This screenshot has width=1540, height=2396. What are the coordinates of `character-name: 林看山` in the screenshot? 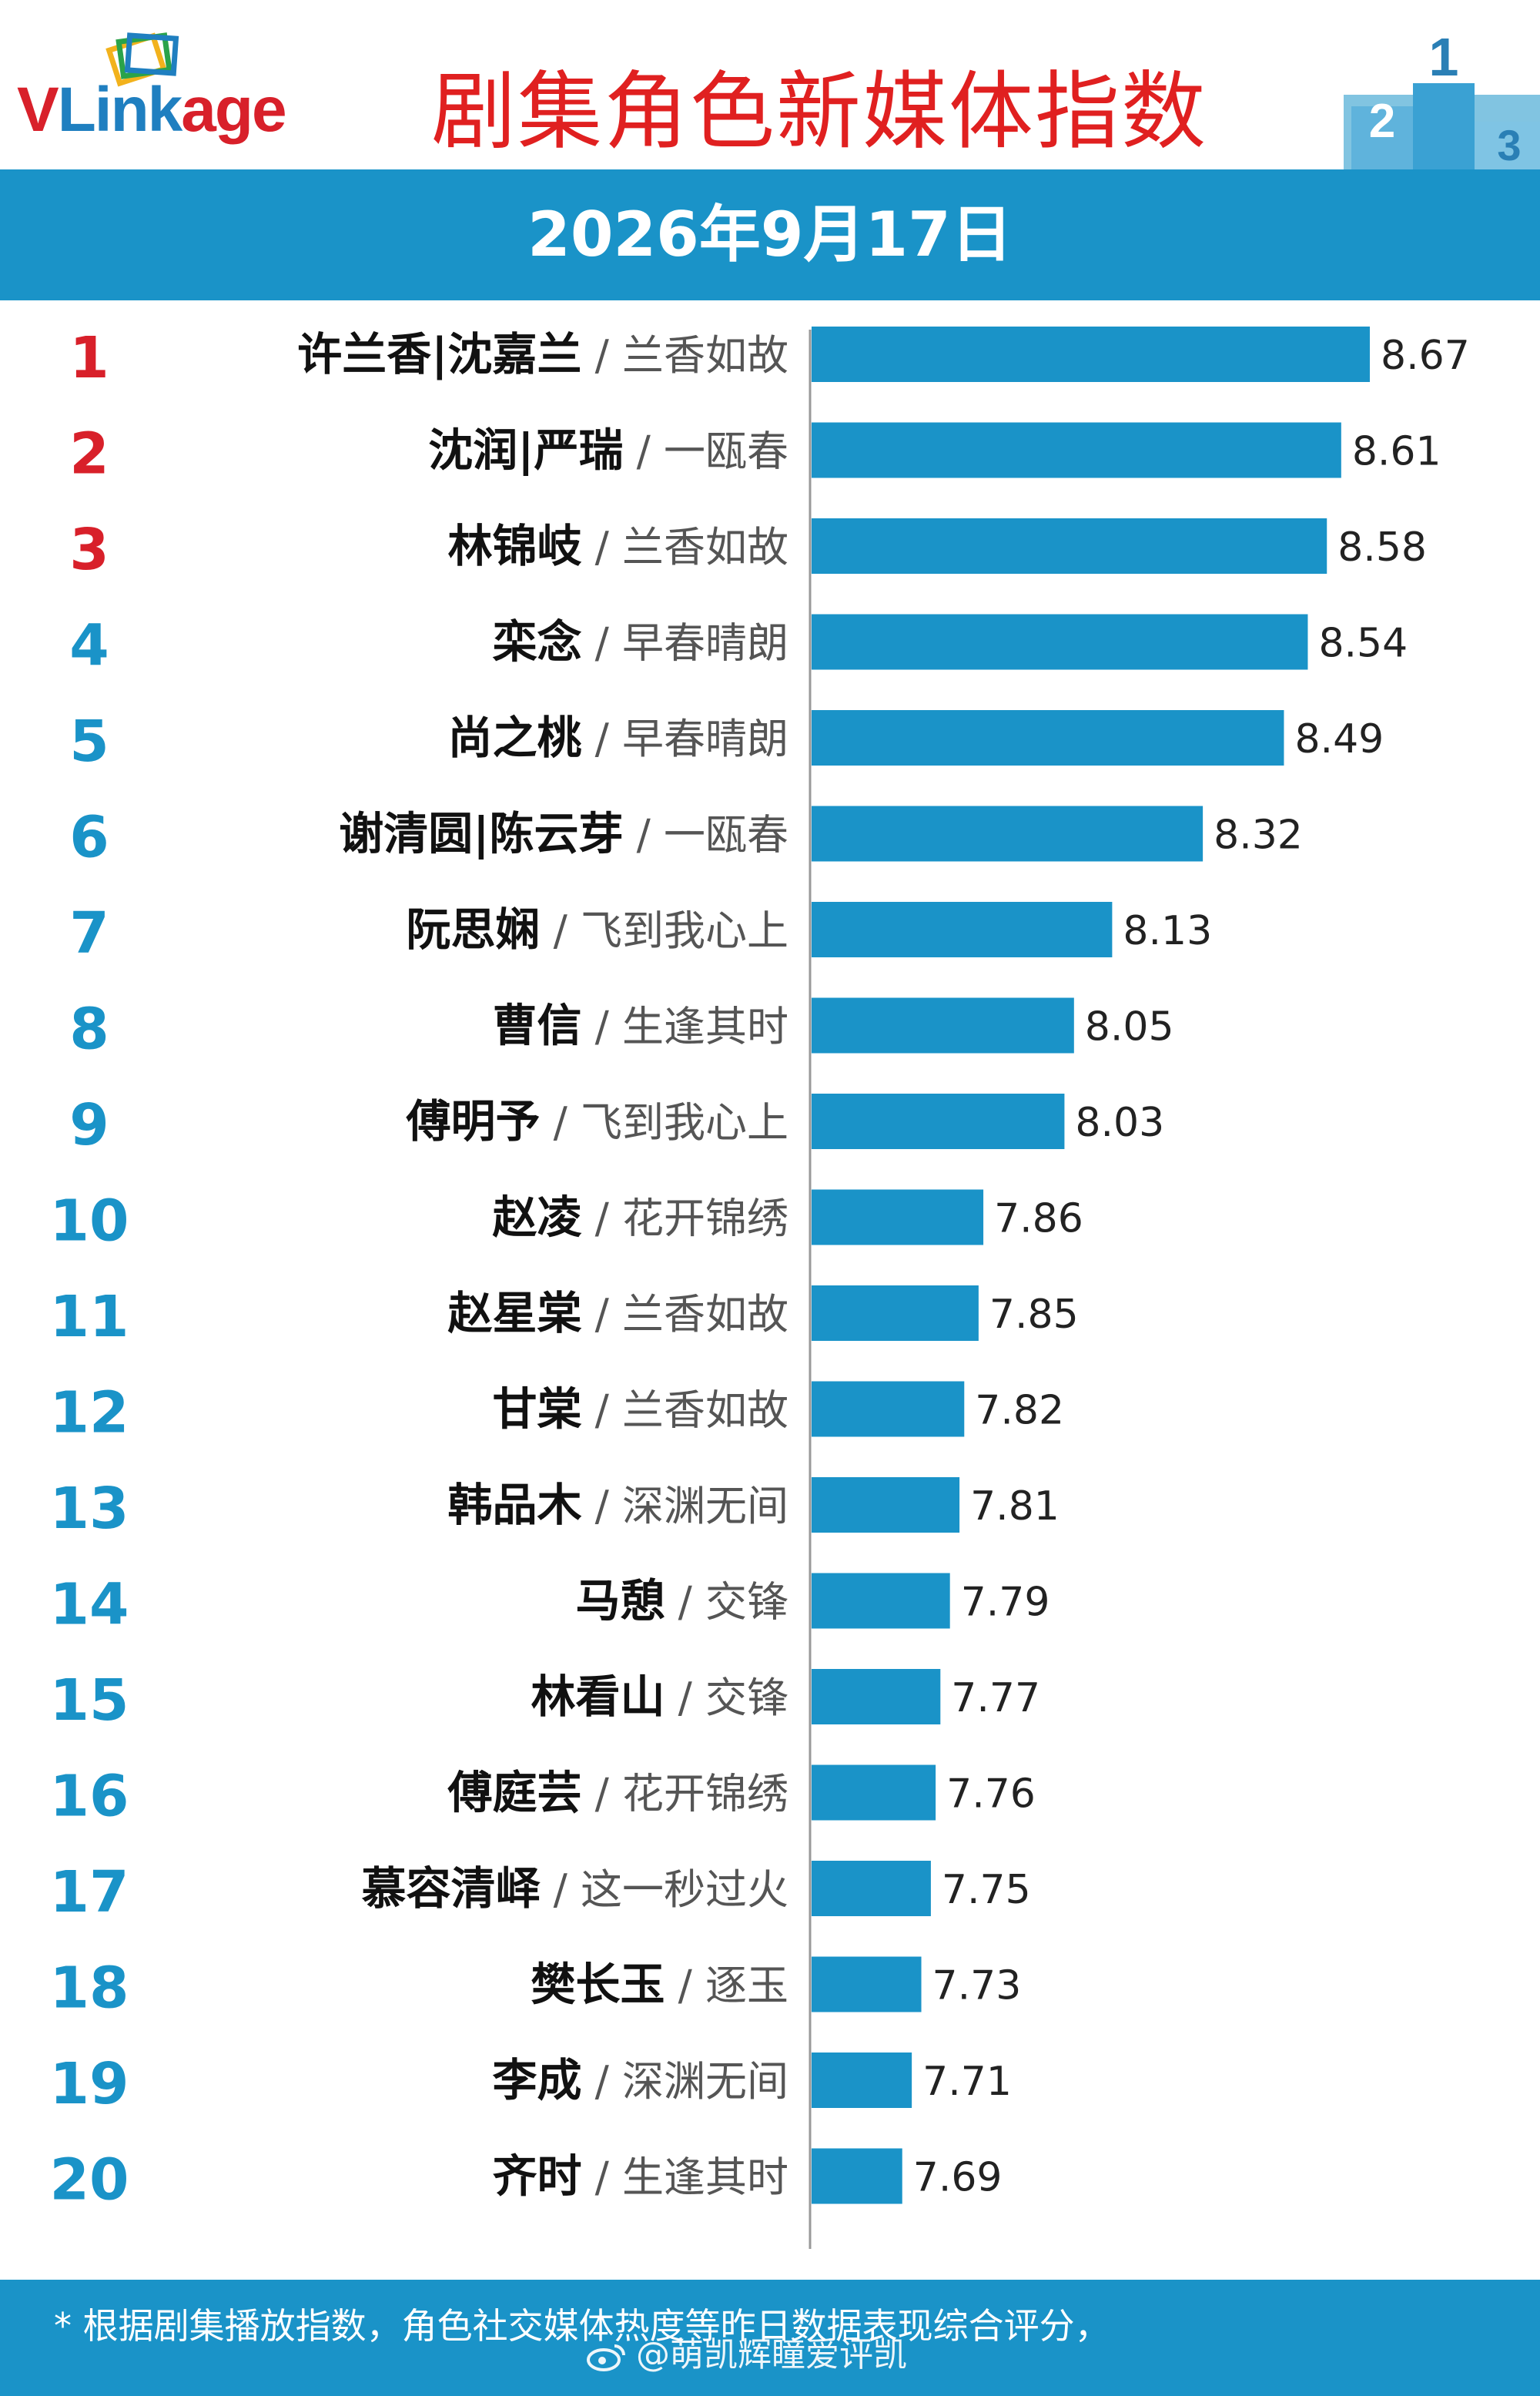 It's located at (598, 1696).